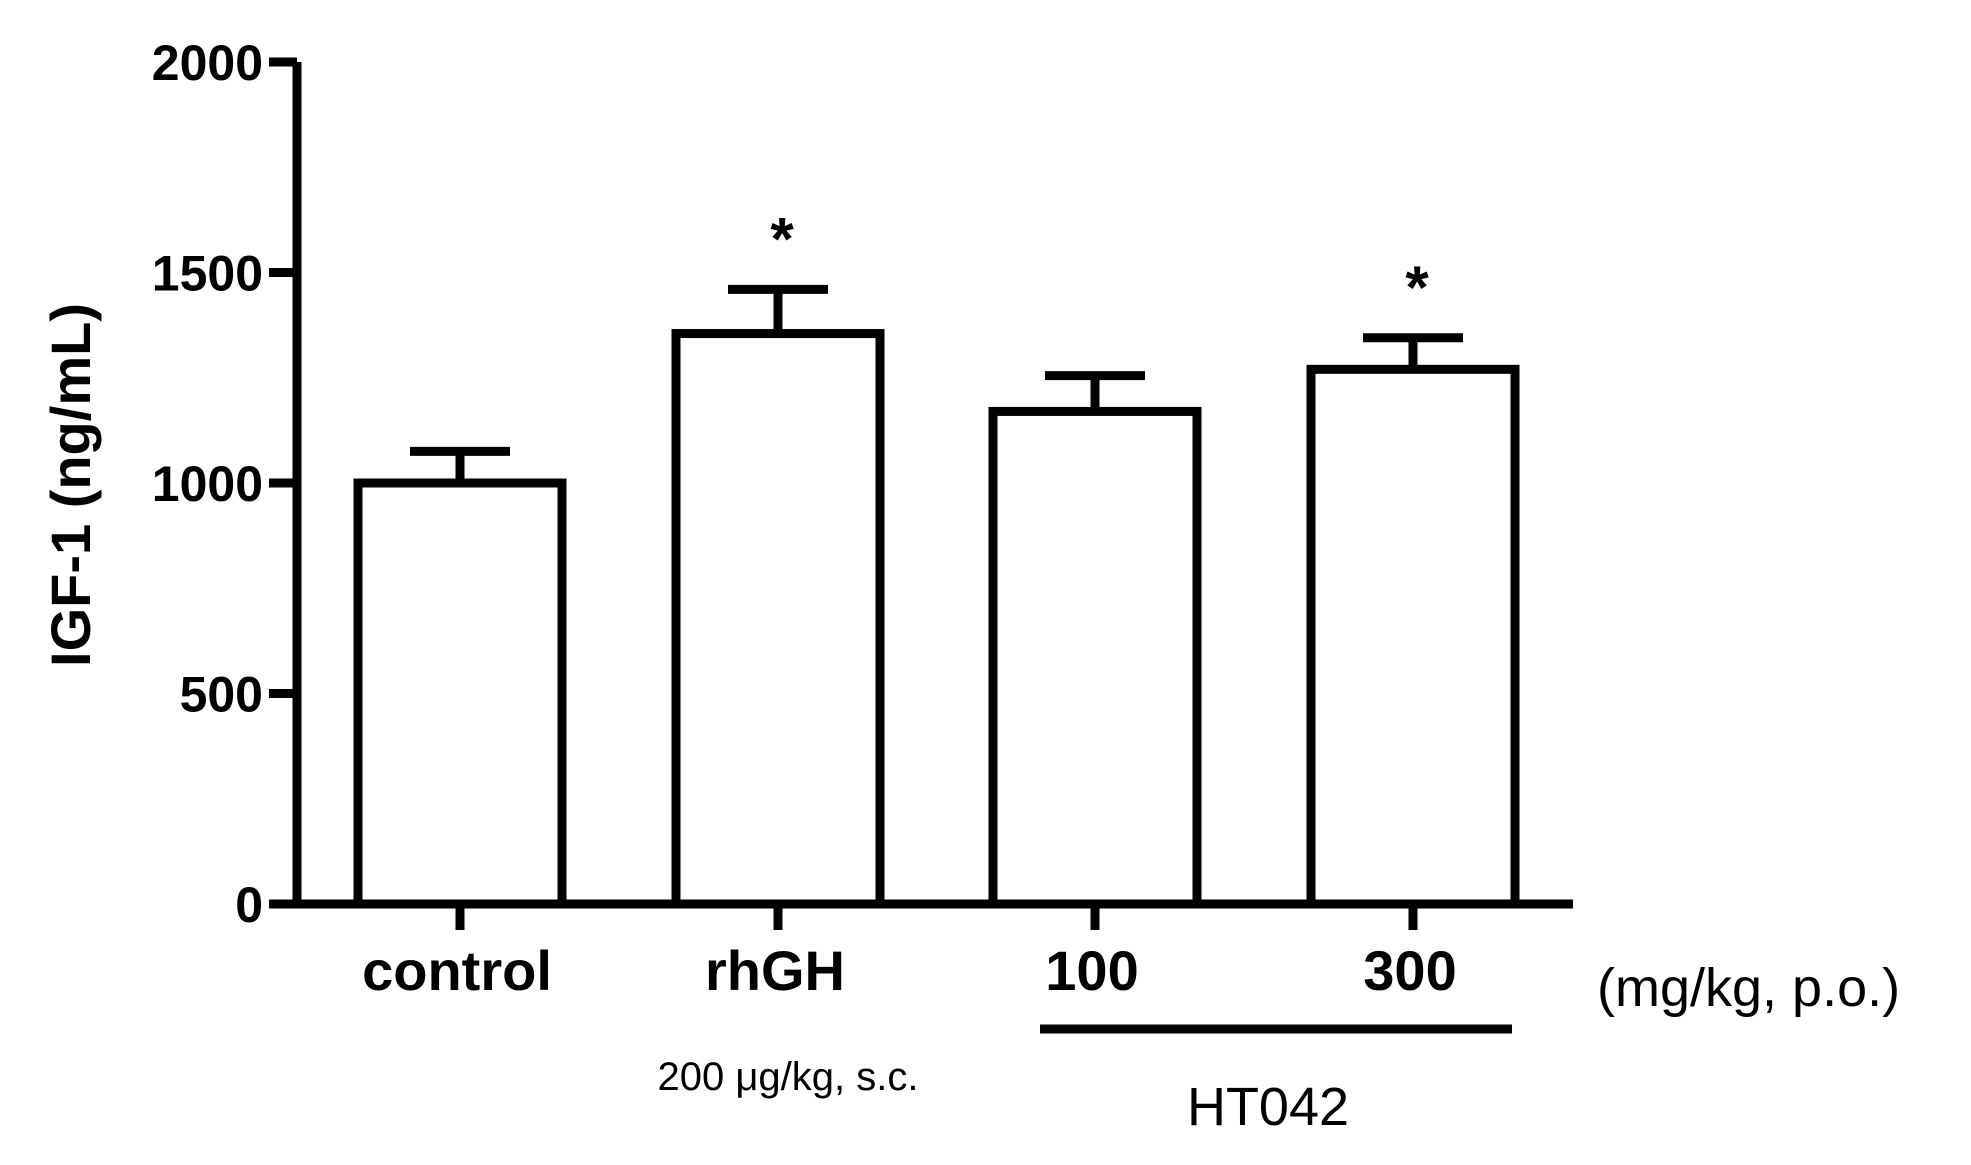 This screenshot has height=1165, width=1971. I want to click on x-tick-label: rhGH, so click(775, 970).